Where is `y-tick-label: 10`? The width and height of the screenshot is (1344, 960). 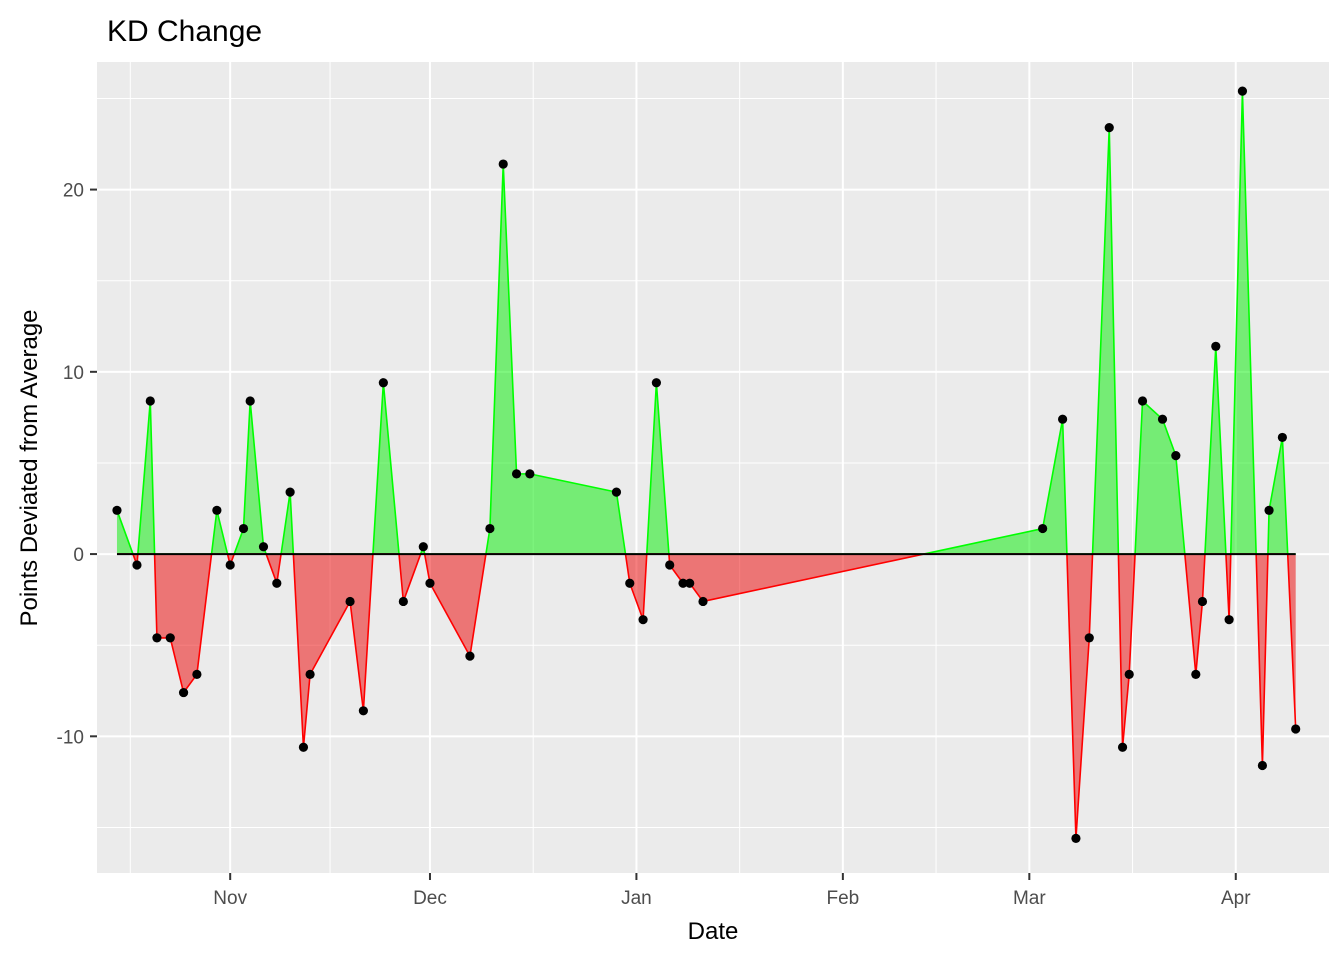
y-tick-label: 10 is located at coordinates (73, 373).